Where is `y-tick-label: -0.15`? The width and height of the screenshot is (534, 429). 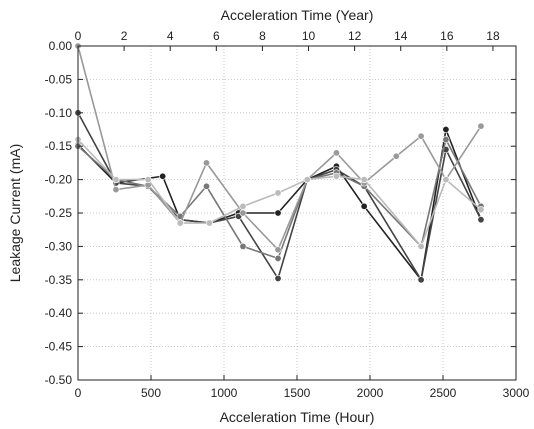
y-tick-label: -0.15 is located at coordinates (59, 146).